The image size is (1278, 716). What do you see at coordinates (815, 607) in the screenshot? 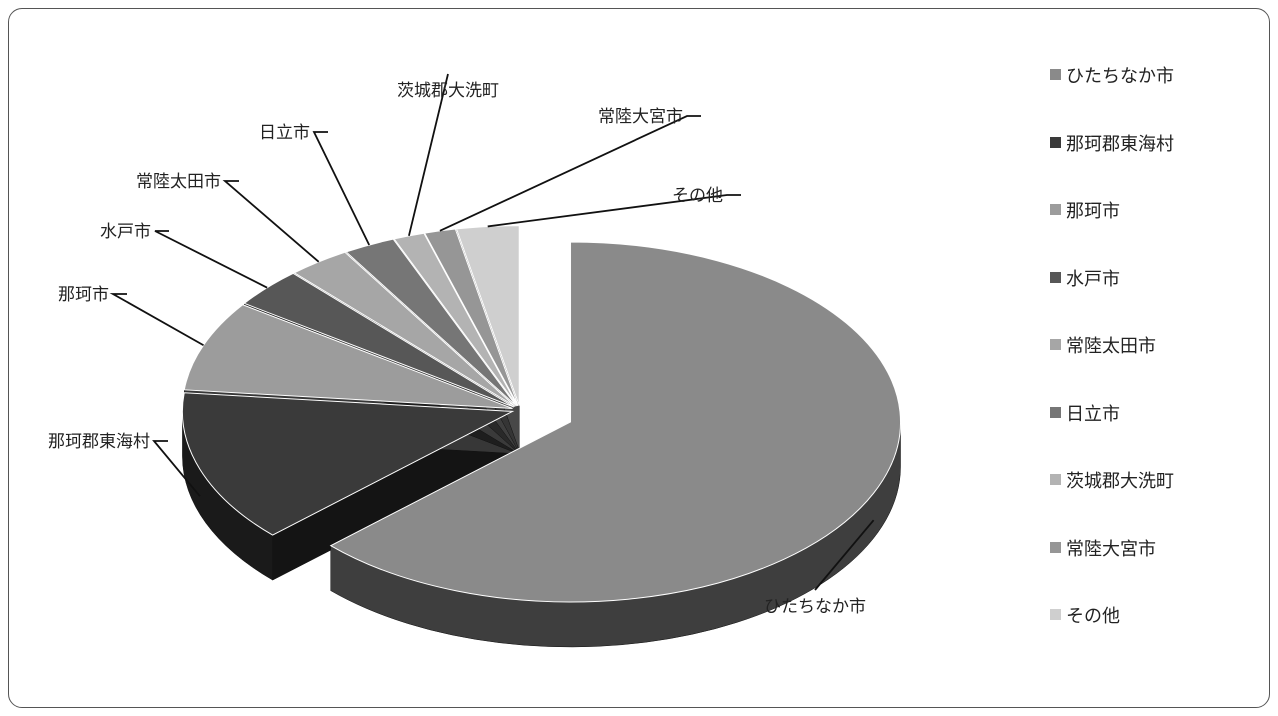
I see `slice-label-0: ひたちなか市` at bounding box center [815, 607].